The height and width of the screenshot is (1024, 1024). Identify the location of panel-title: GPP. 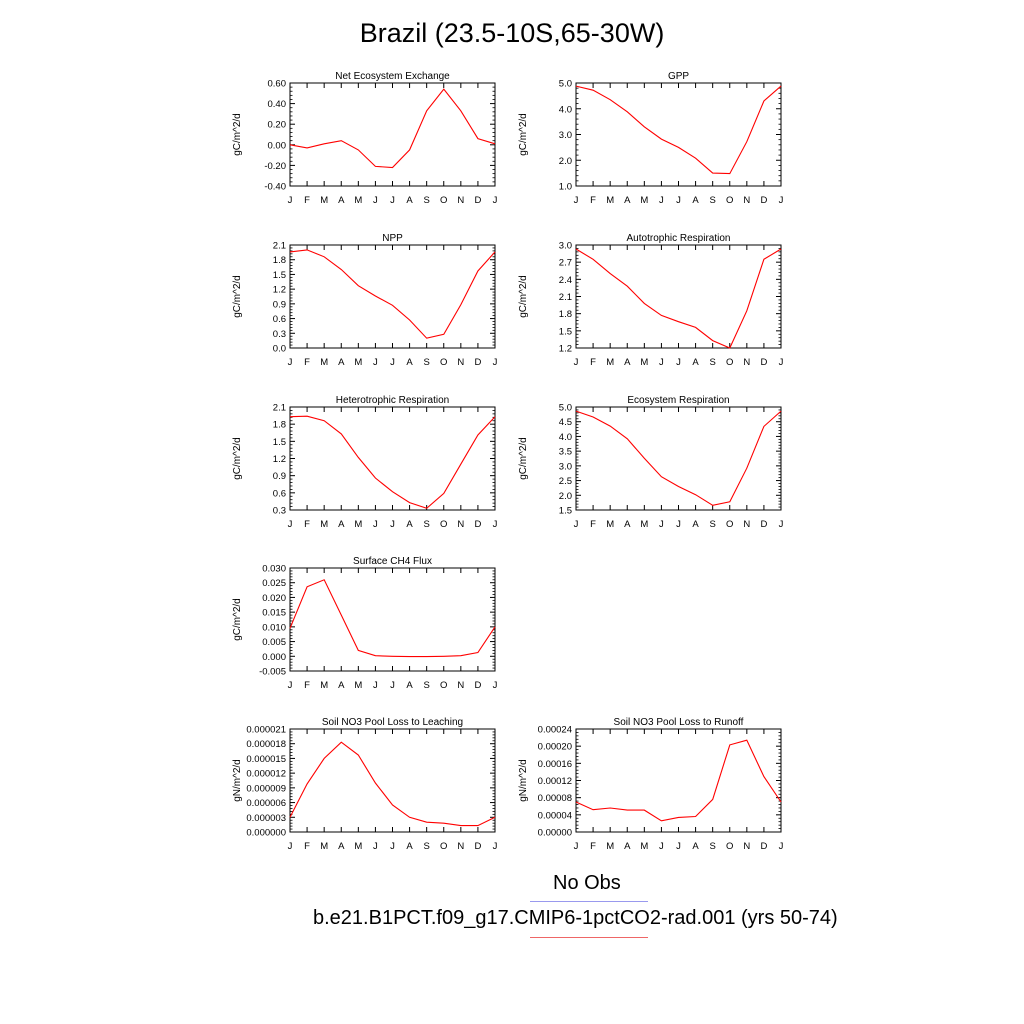
(678, 76).